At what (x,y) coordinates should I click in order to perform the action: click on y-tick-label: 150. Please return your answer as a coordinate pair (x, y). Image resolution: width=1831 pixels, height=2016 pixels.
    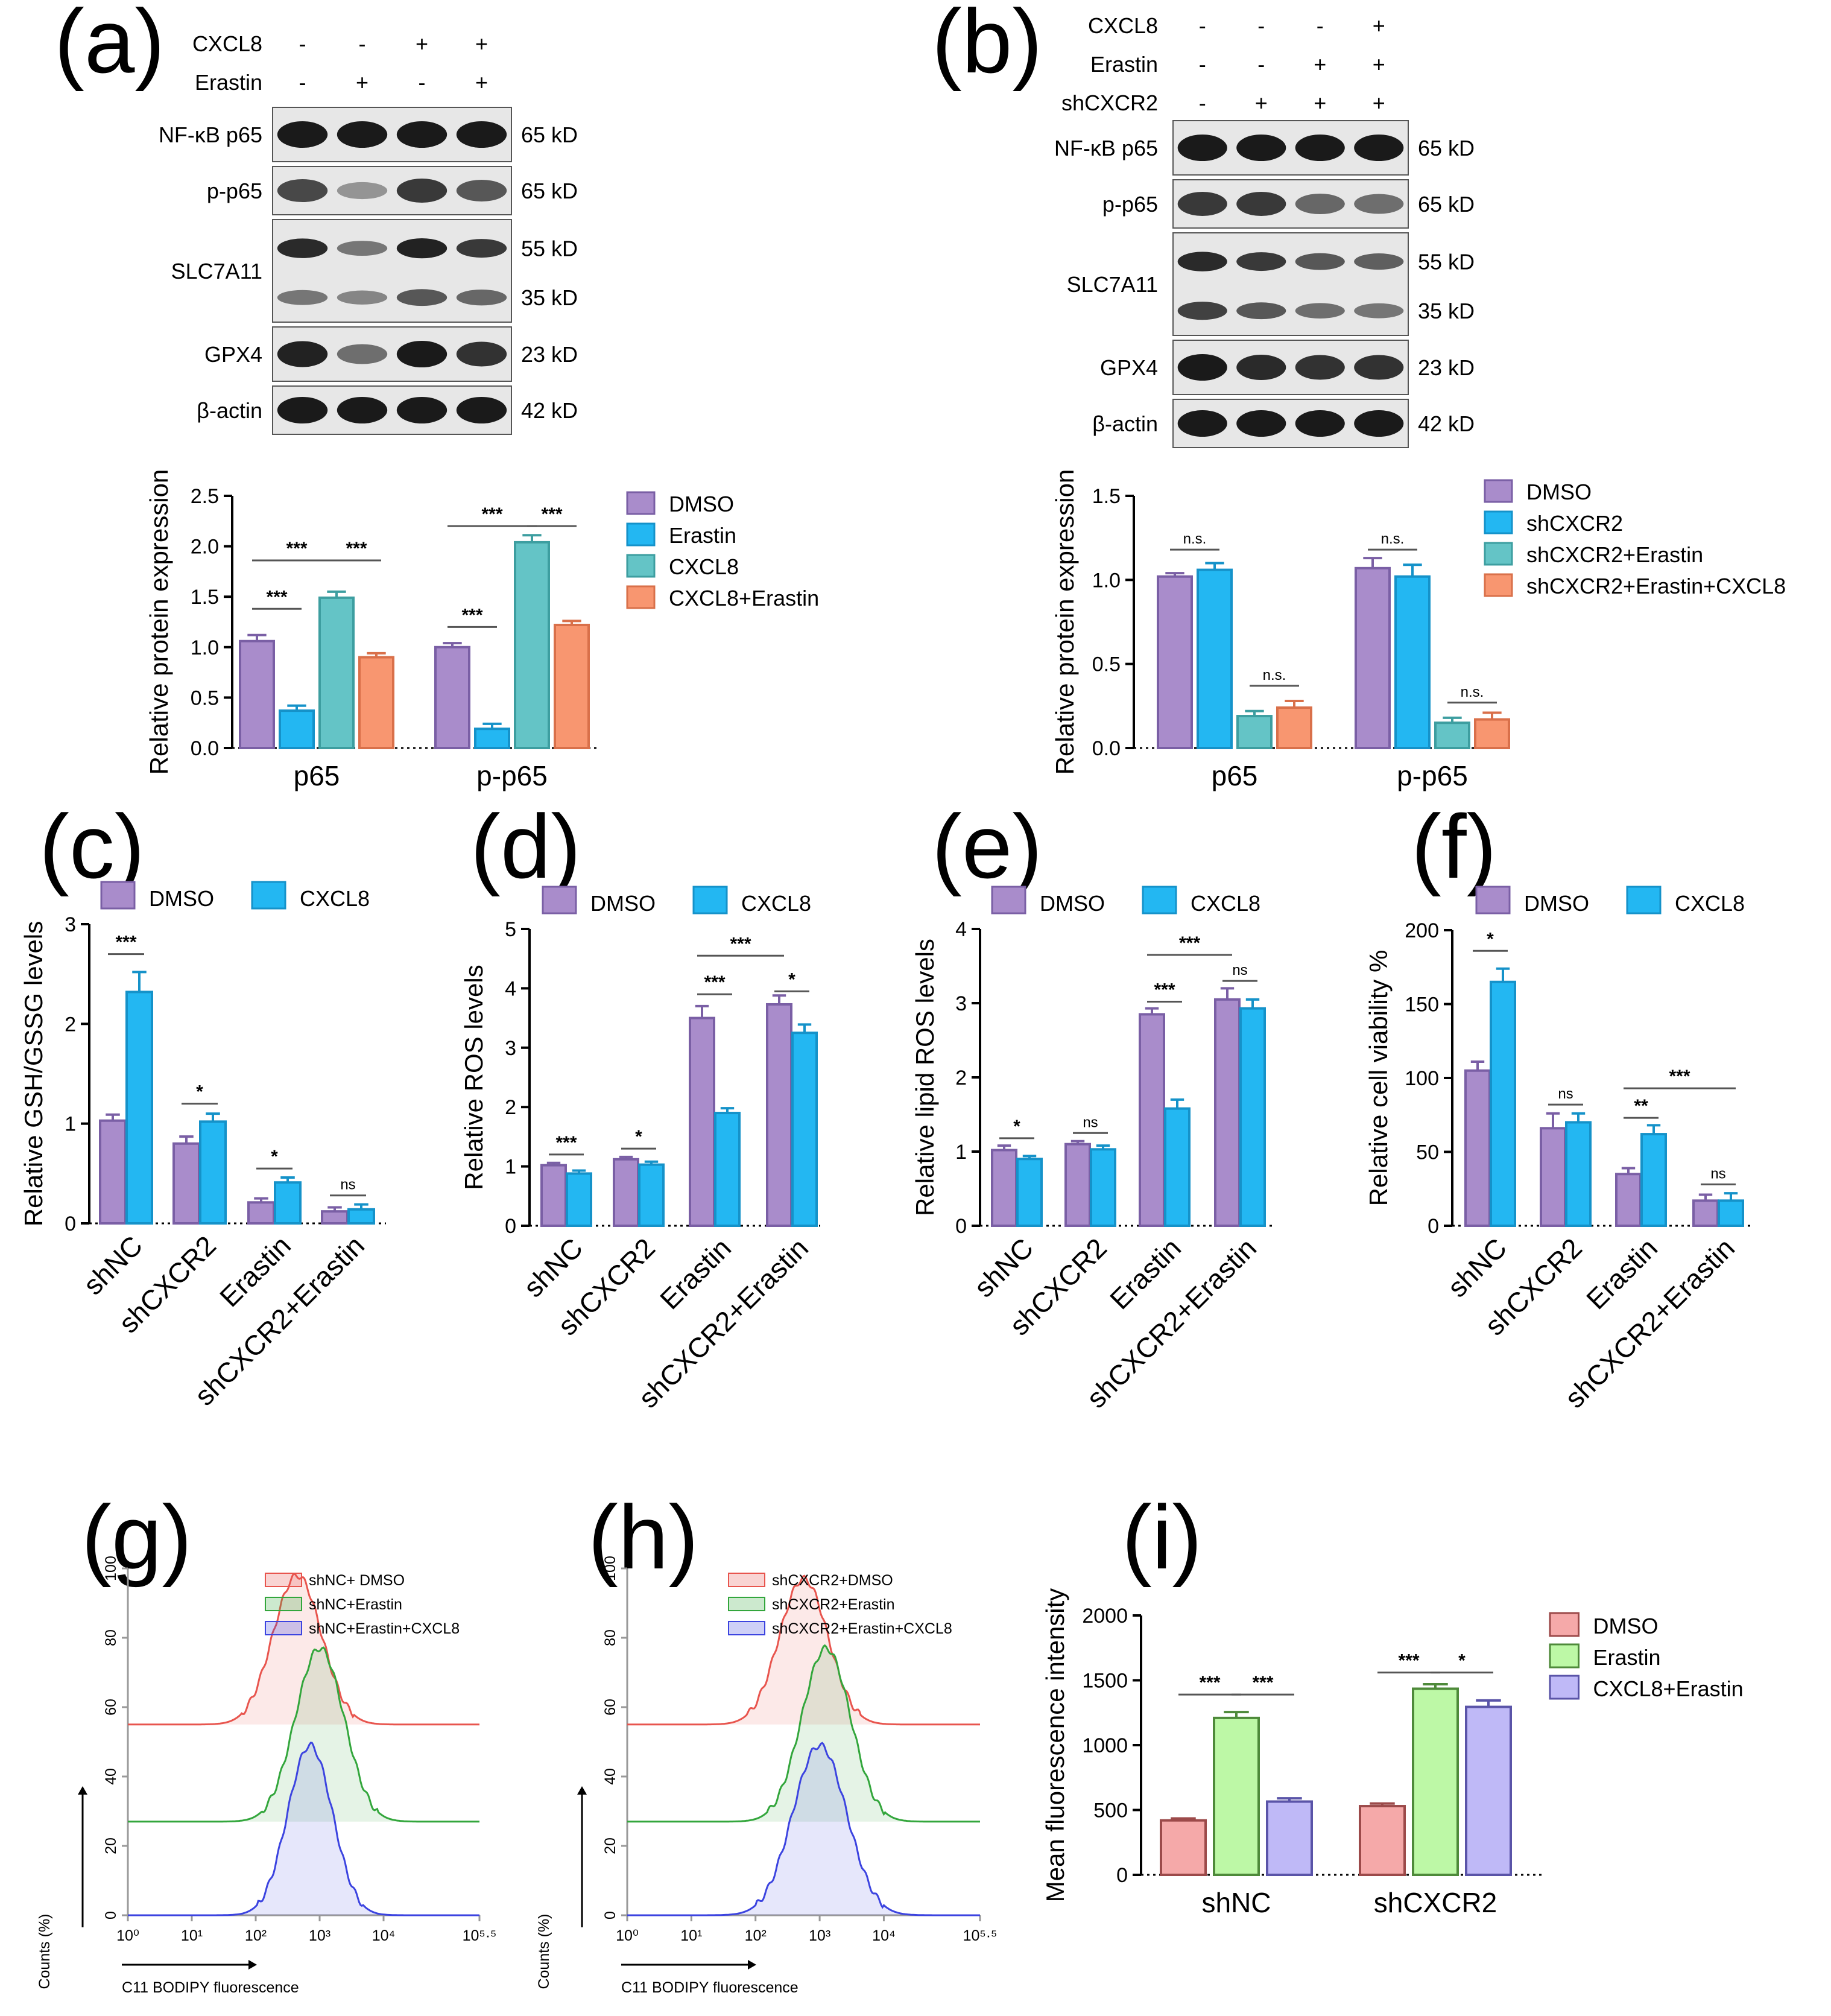
    Looking at the image, I should click on (1422, 1005).